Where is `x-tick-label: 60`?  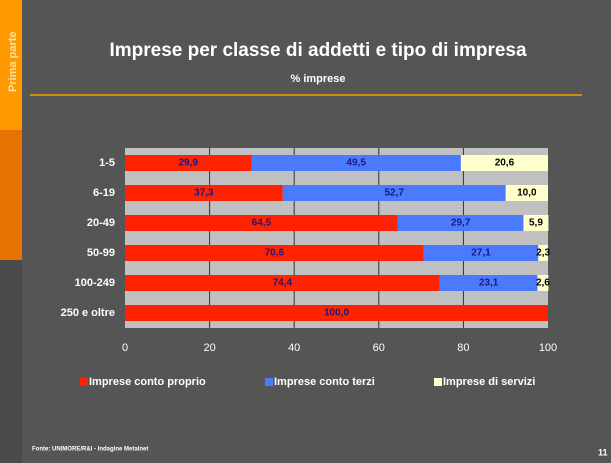
x-tick-label: 60 is located at coordinates (379, 348).